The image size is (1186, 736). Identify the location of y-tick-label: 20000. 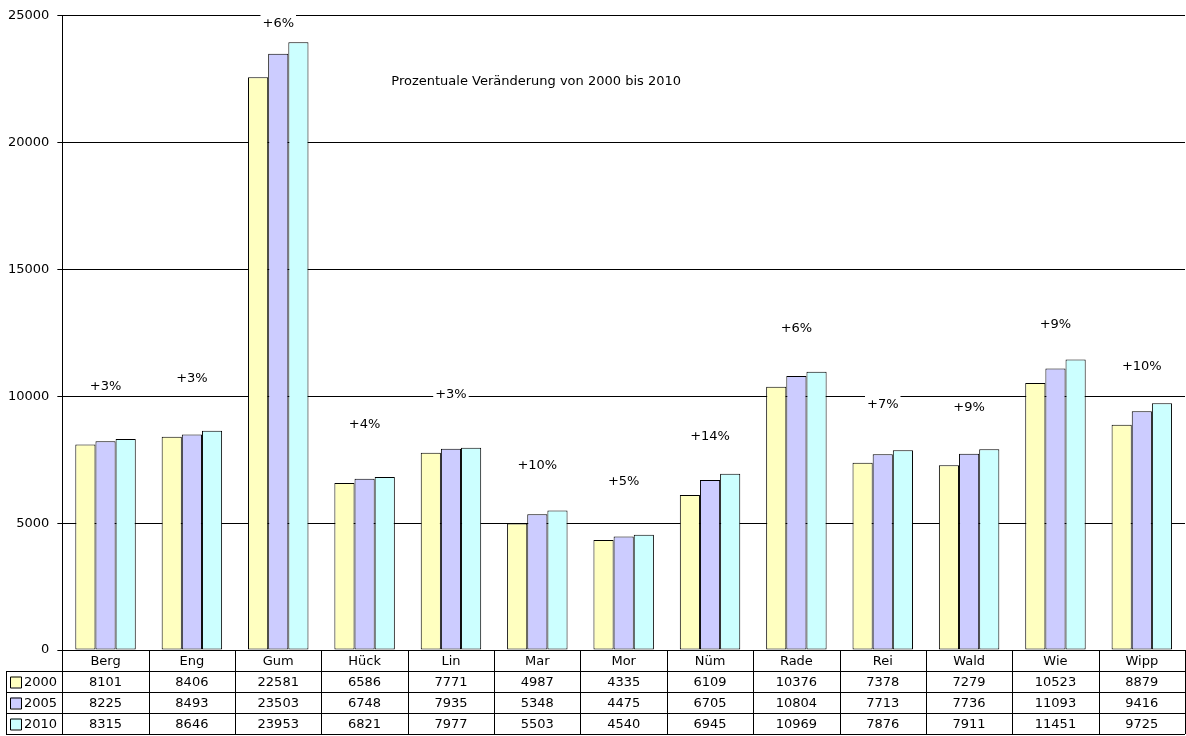
(29, 142).